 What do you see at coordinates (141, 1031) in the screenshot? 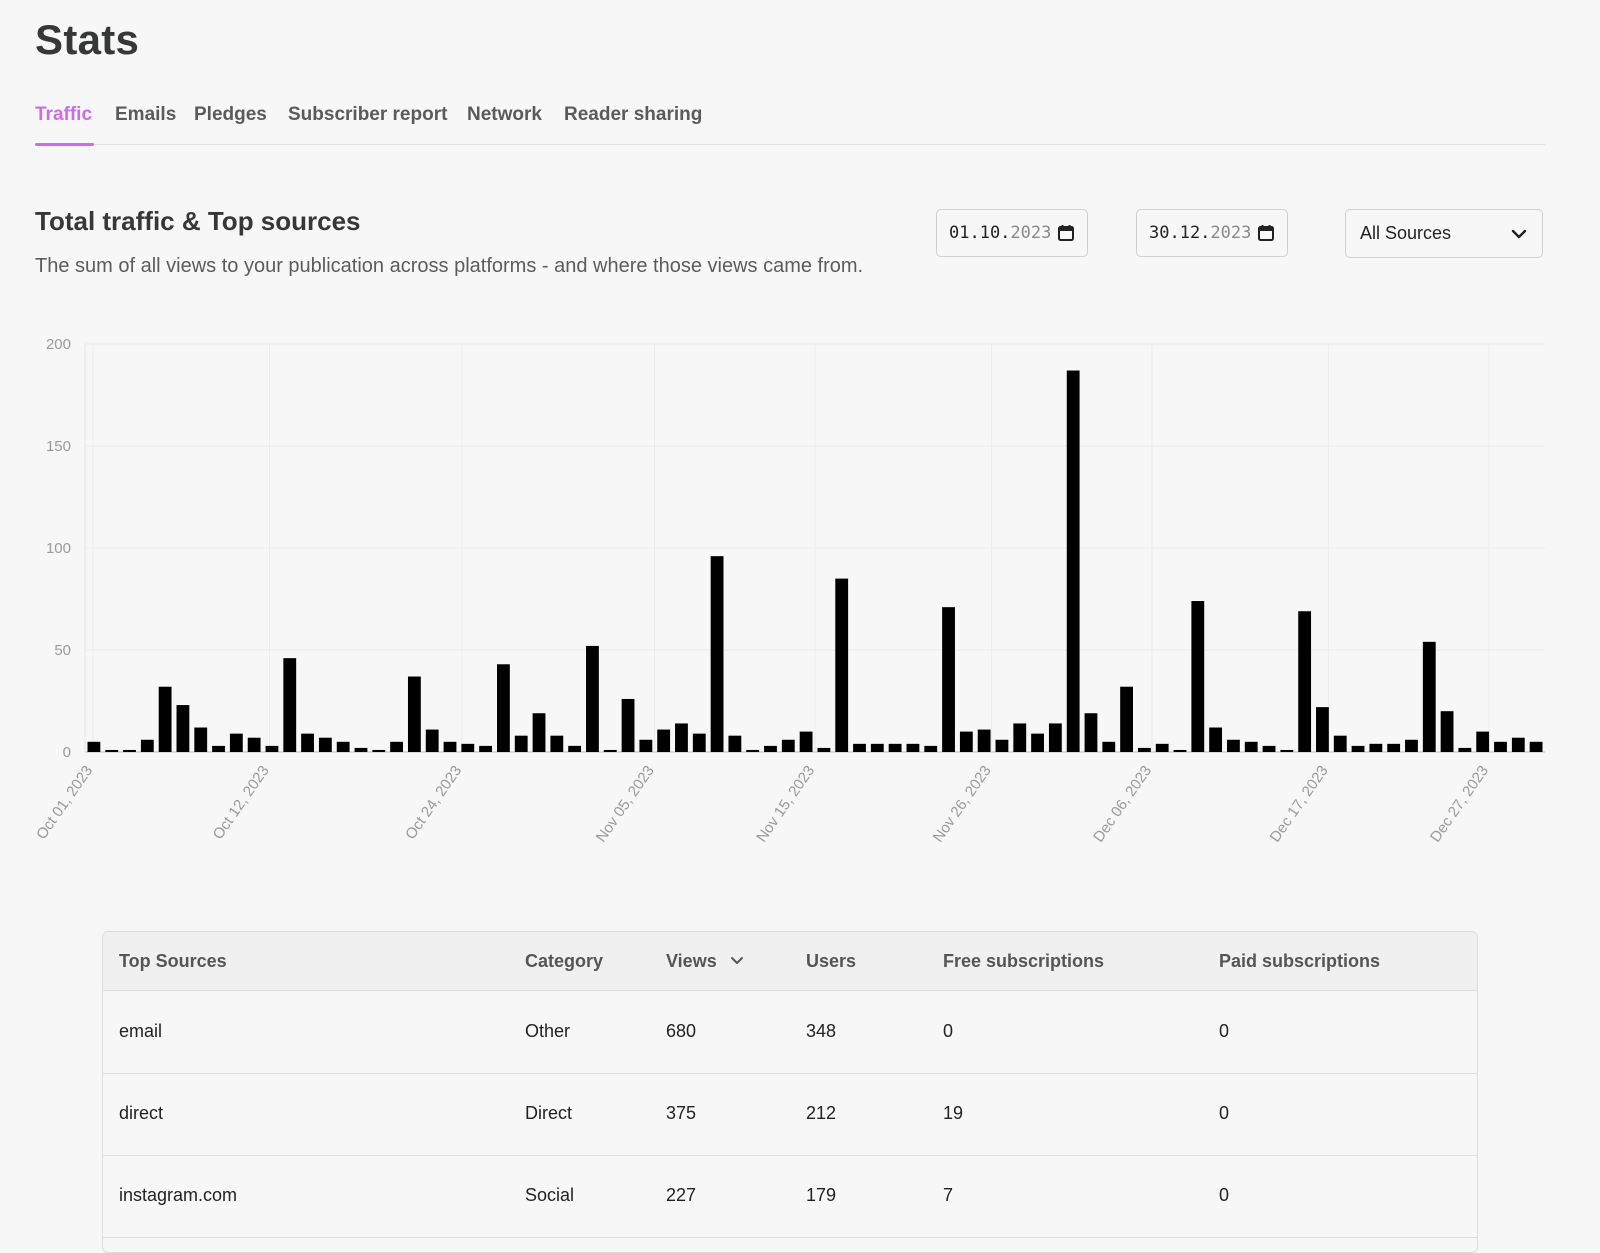
I see `cell-source: email` at bounding box center [141, 1031].